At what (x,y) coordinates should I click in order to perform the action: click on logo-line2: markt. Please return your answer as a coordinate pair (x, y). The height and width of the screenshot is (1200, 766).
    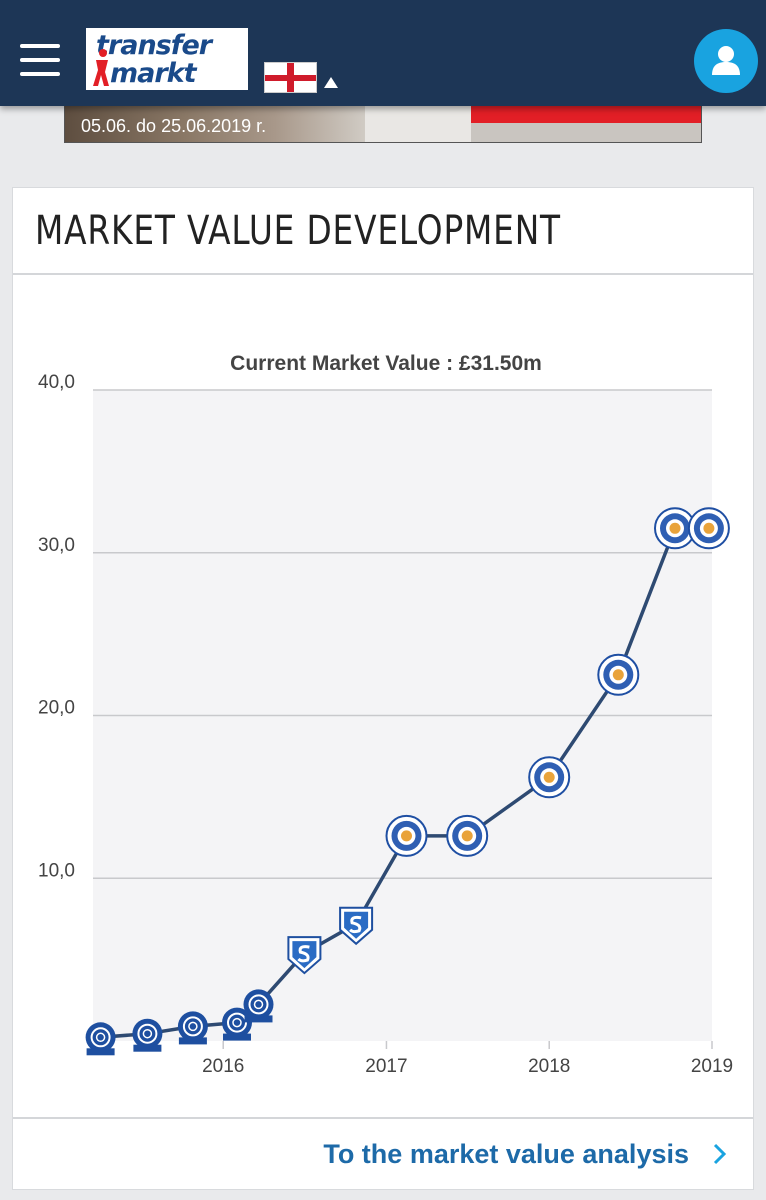
    Looking at the image, I should click on (153, 73).